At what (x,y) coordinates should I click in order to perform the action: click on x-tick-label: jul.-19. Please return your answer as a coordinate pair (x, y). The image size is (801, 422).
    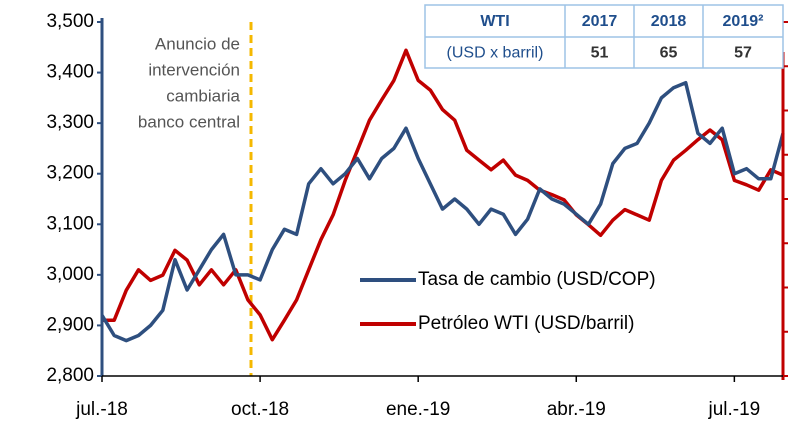
    Looking at the image, I should click on (733, 409).